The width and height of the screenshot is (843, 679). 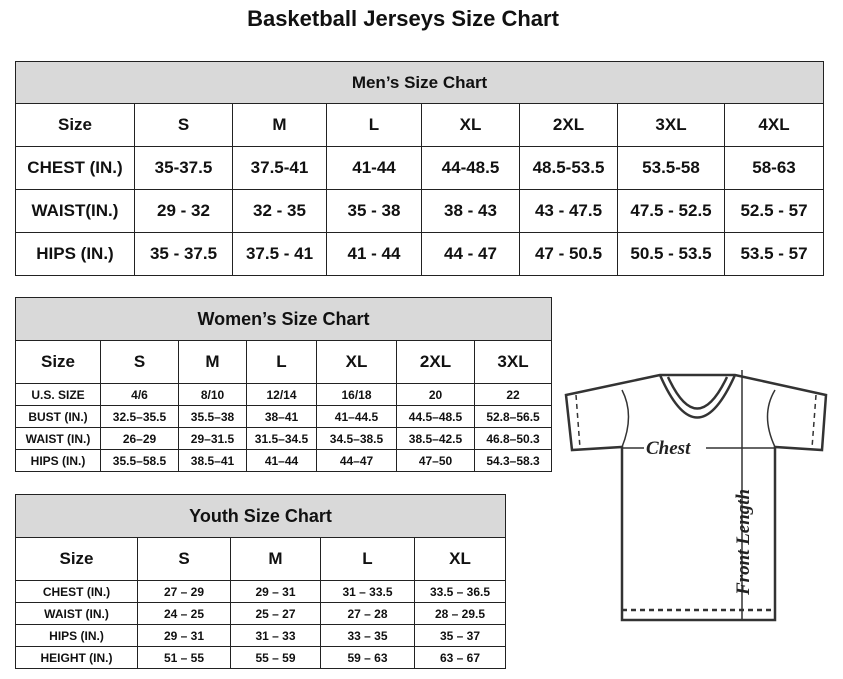 I want to click on table-cell: 47 - 50.5, so click(x=568, y=254).